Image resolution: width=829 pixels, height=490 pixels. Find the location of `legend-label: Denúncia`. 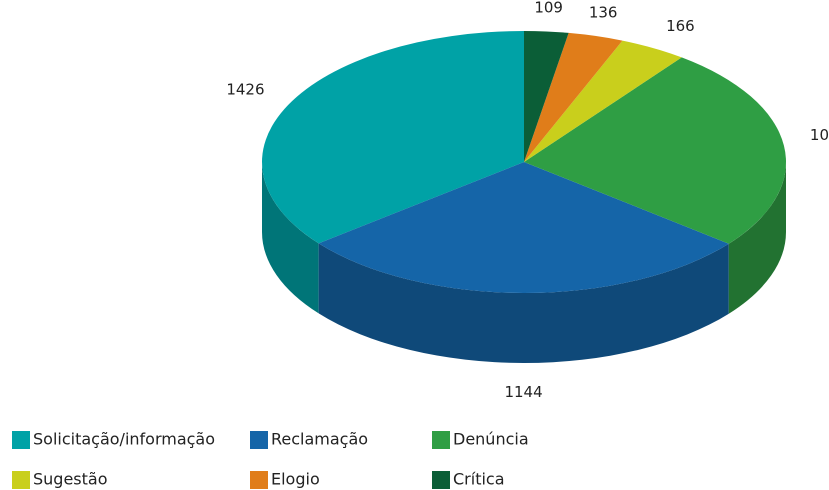

legend-label: Denúncia is located at coordinates (491, 439).